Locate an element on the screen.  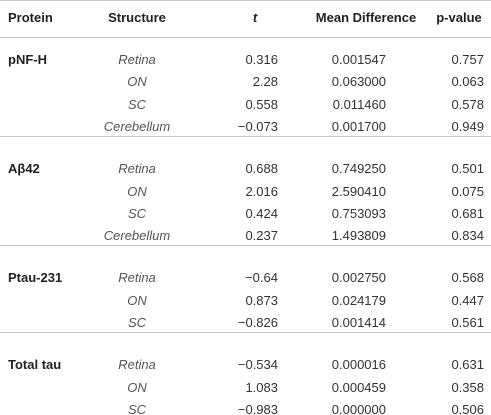
value-cell: 0.001547 is located at coordinates (358, 59).